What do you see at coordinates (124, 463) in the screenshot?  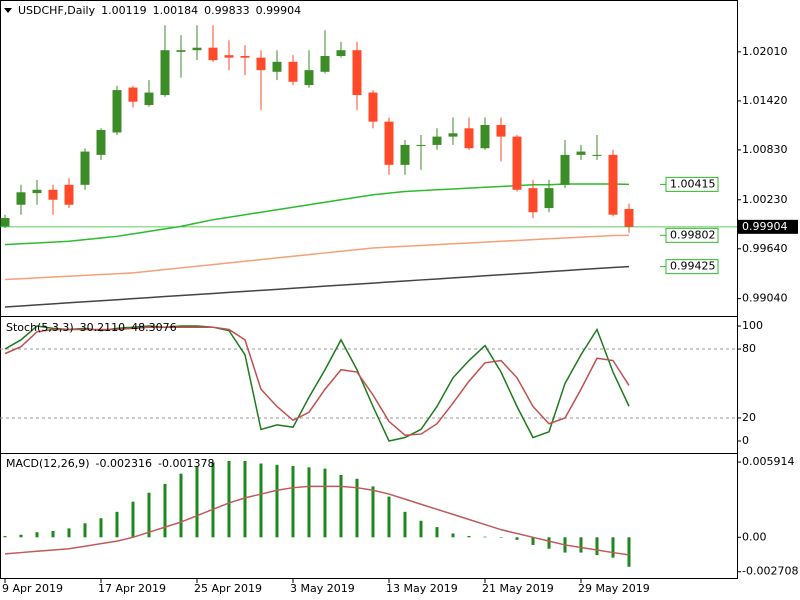 I see `header-text: -0.002316` at bounding box center [124, 463].